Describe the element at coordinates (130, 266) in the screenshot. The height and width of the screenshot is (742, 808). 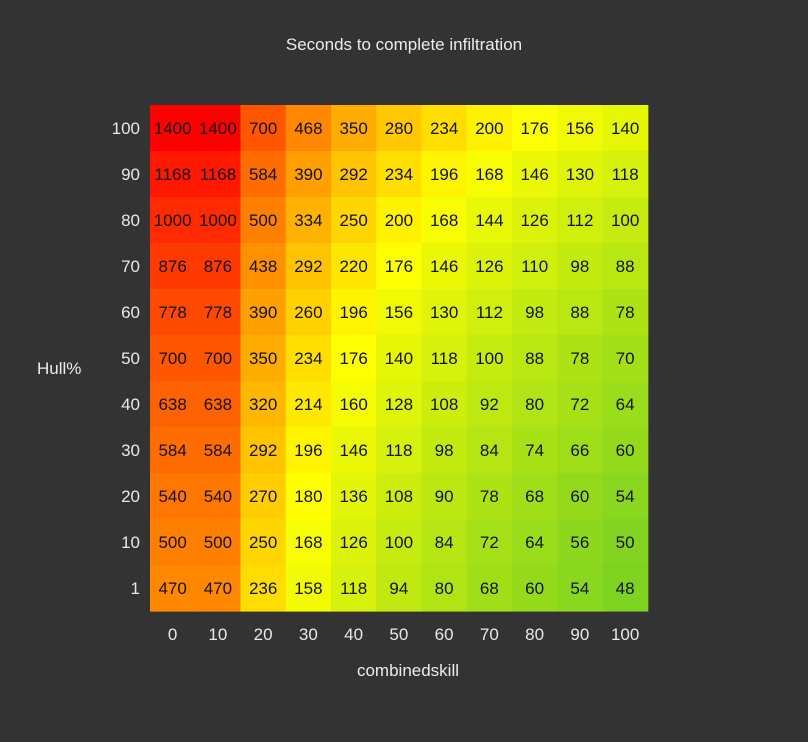
I see `y-tick-label: 70` at that location.